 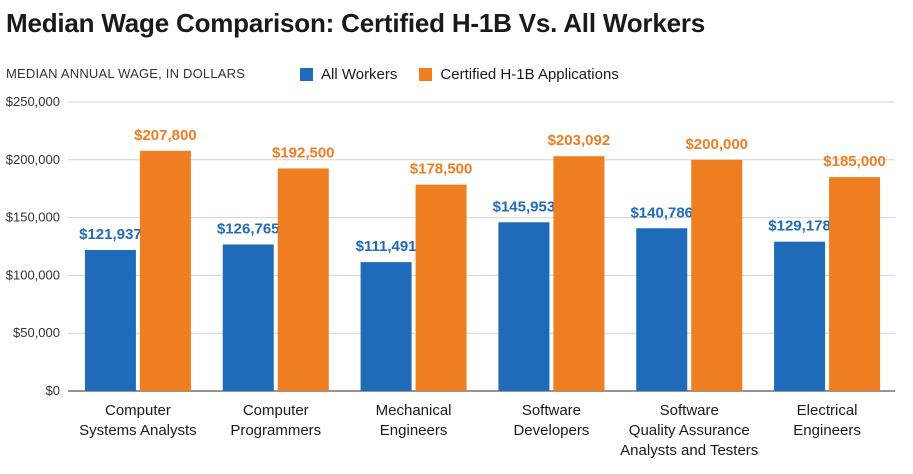 What do you see at coordinates (661, 212) in the screenshot?
I see `data-label-all-workers: $140,786` at bounding box center [661, 212].